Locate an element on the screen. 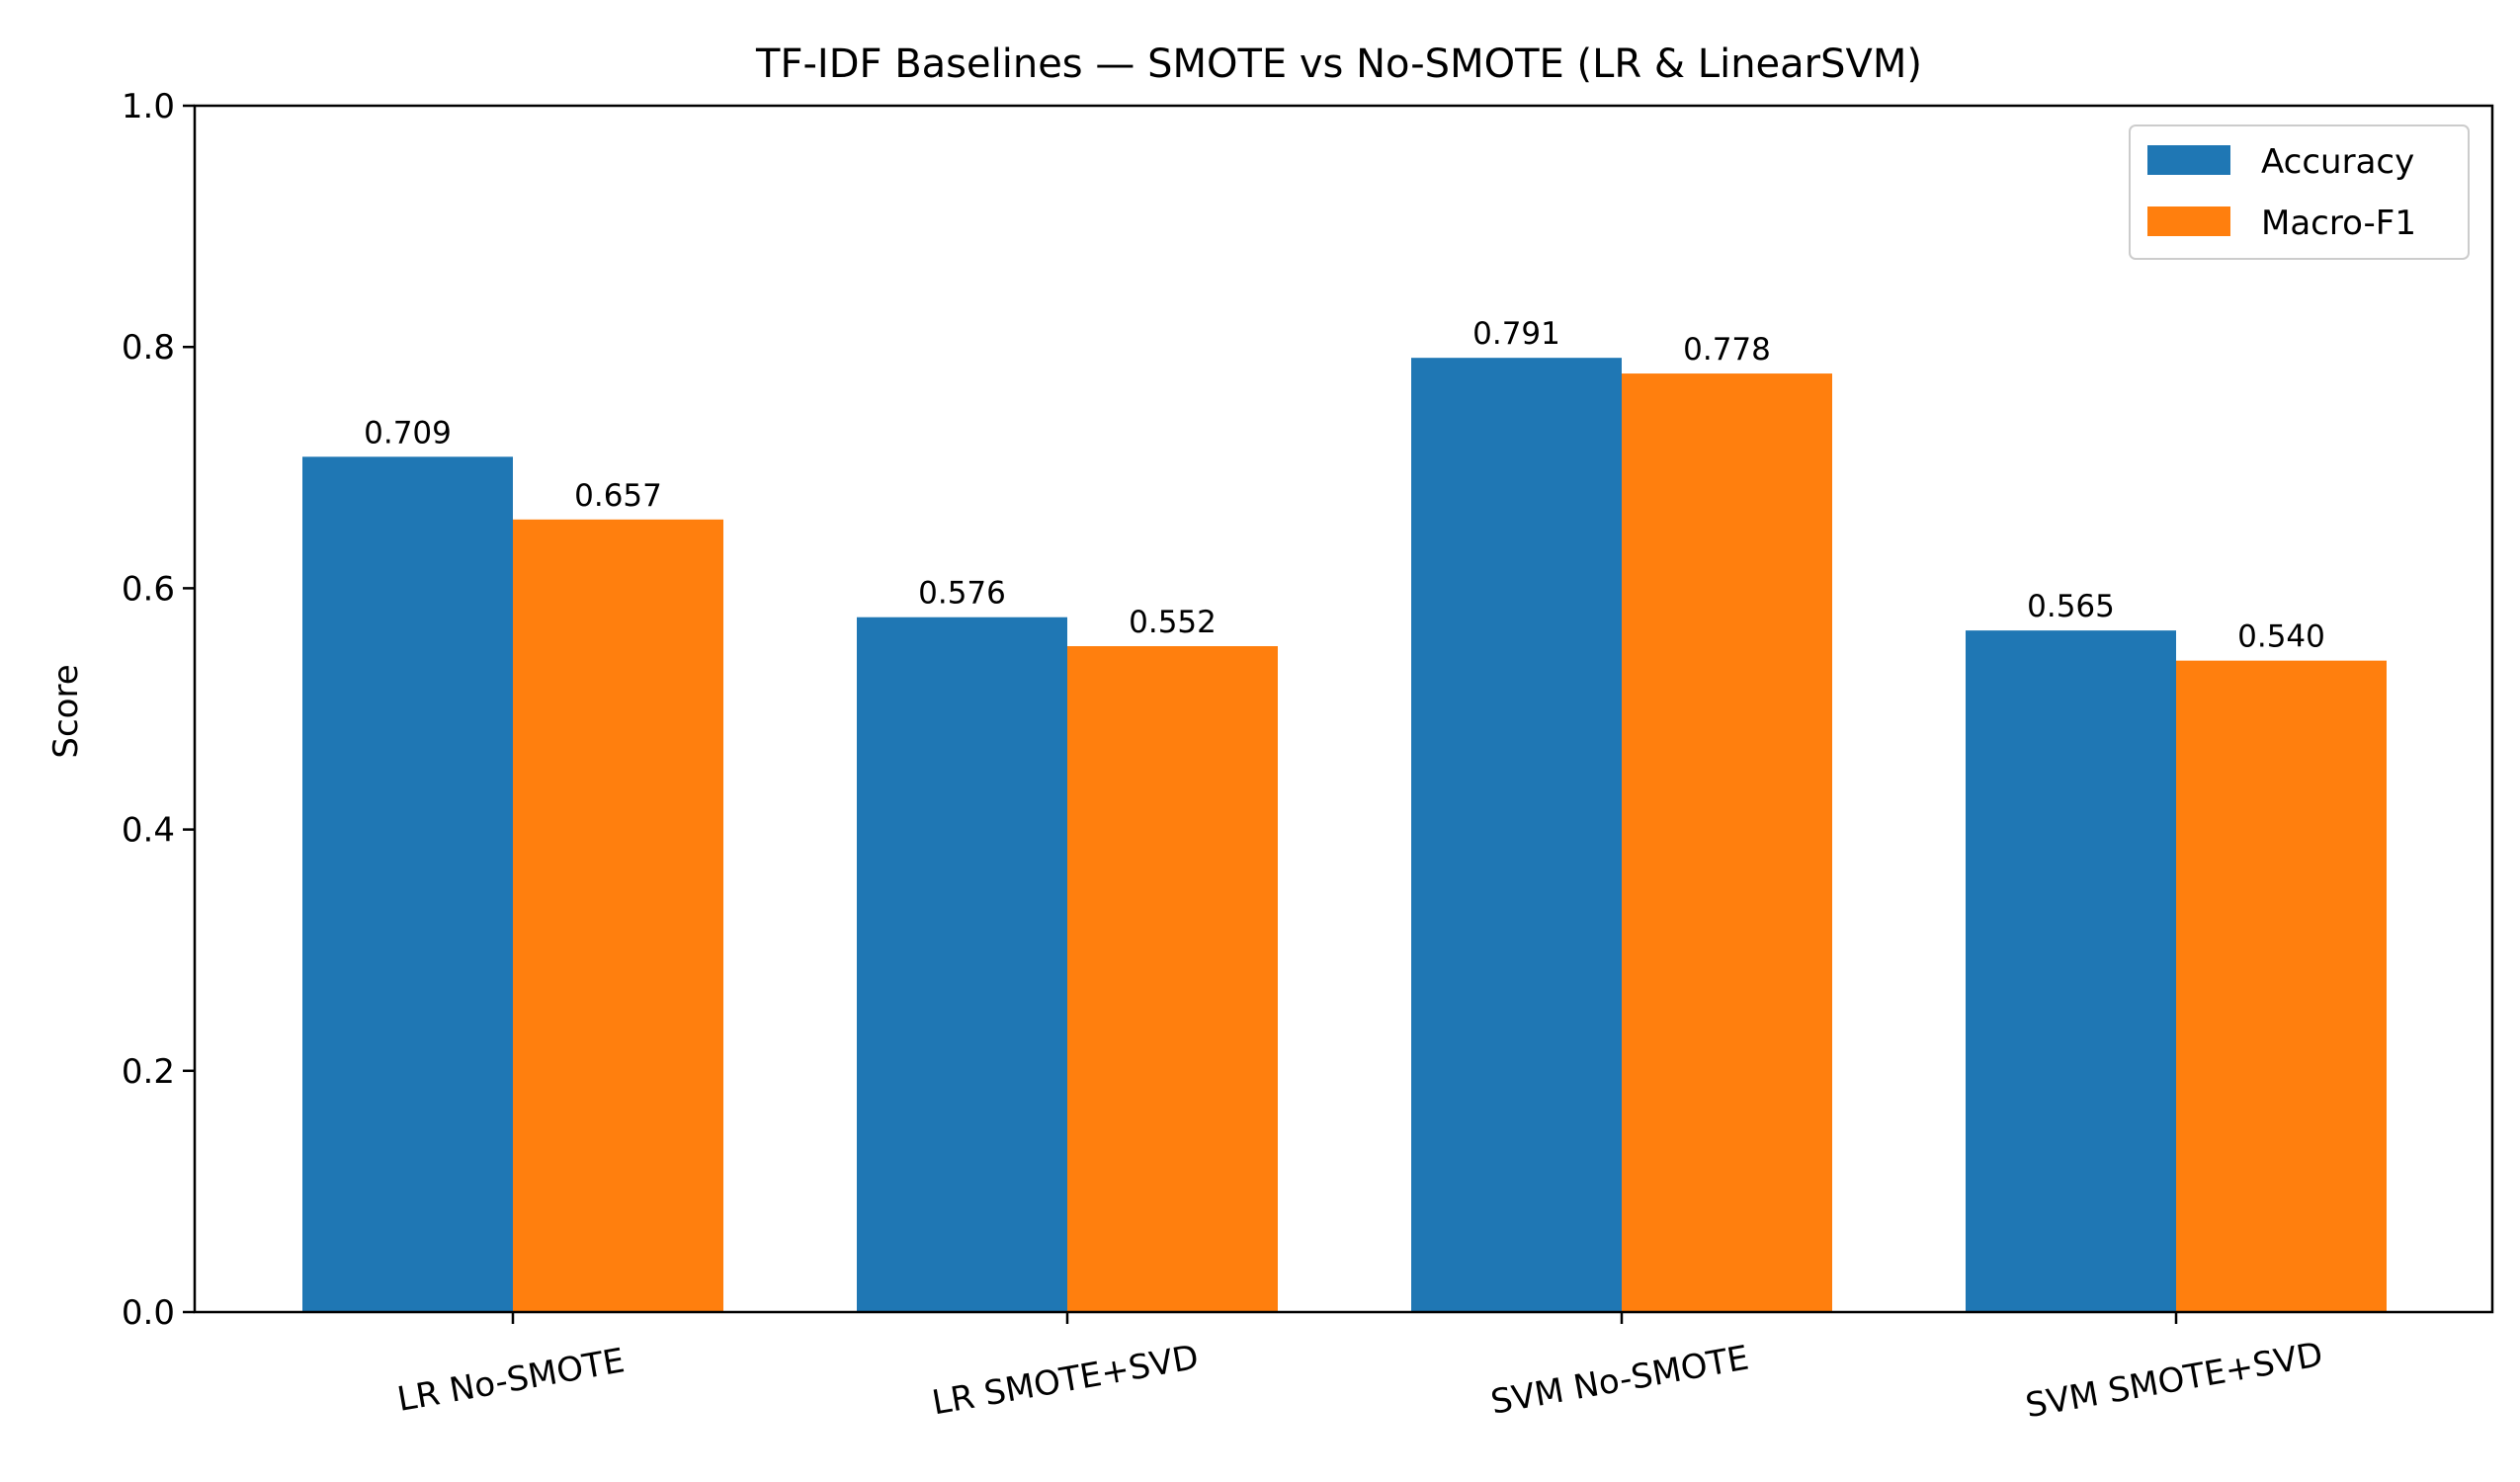 This screenshot has width=2520, height=1482. y-tick-label: 0.4 is located at coordinates (148, 831).